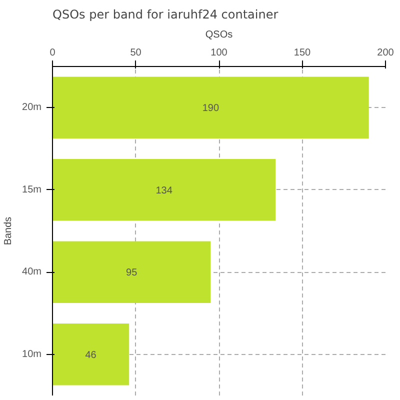  Describe the element at coordinates (303, 53) in the screenshot. I see `x-tick-label: 150` at that location.